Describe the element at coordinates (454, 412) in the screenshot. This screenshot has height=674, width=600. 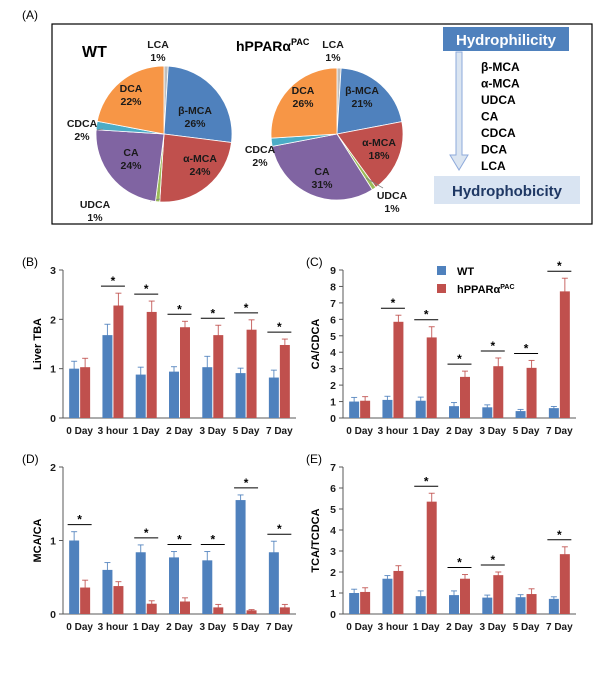
I see `bar-wt-2-day` at that location.